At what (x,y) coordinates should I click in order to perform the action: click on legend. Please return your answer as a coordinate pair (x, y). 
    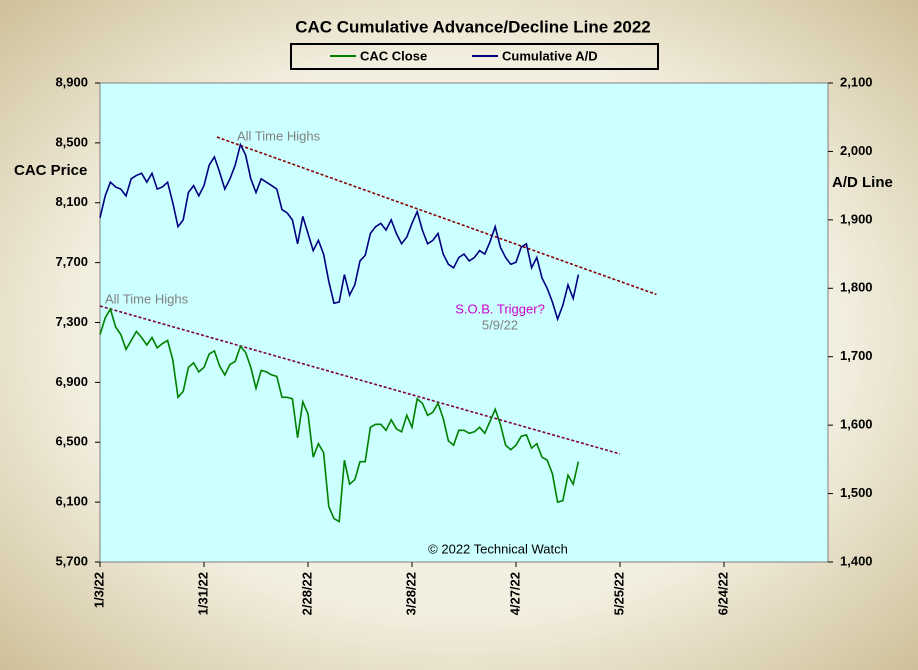
    Looking at the image, I should click on (474, 56).